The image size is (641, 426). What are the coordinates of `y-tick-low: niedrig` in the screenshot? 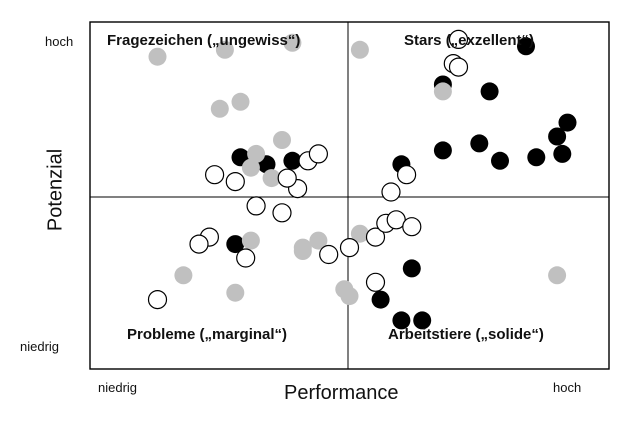 It's located at (40, 346).